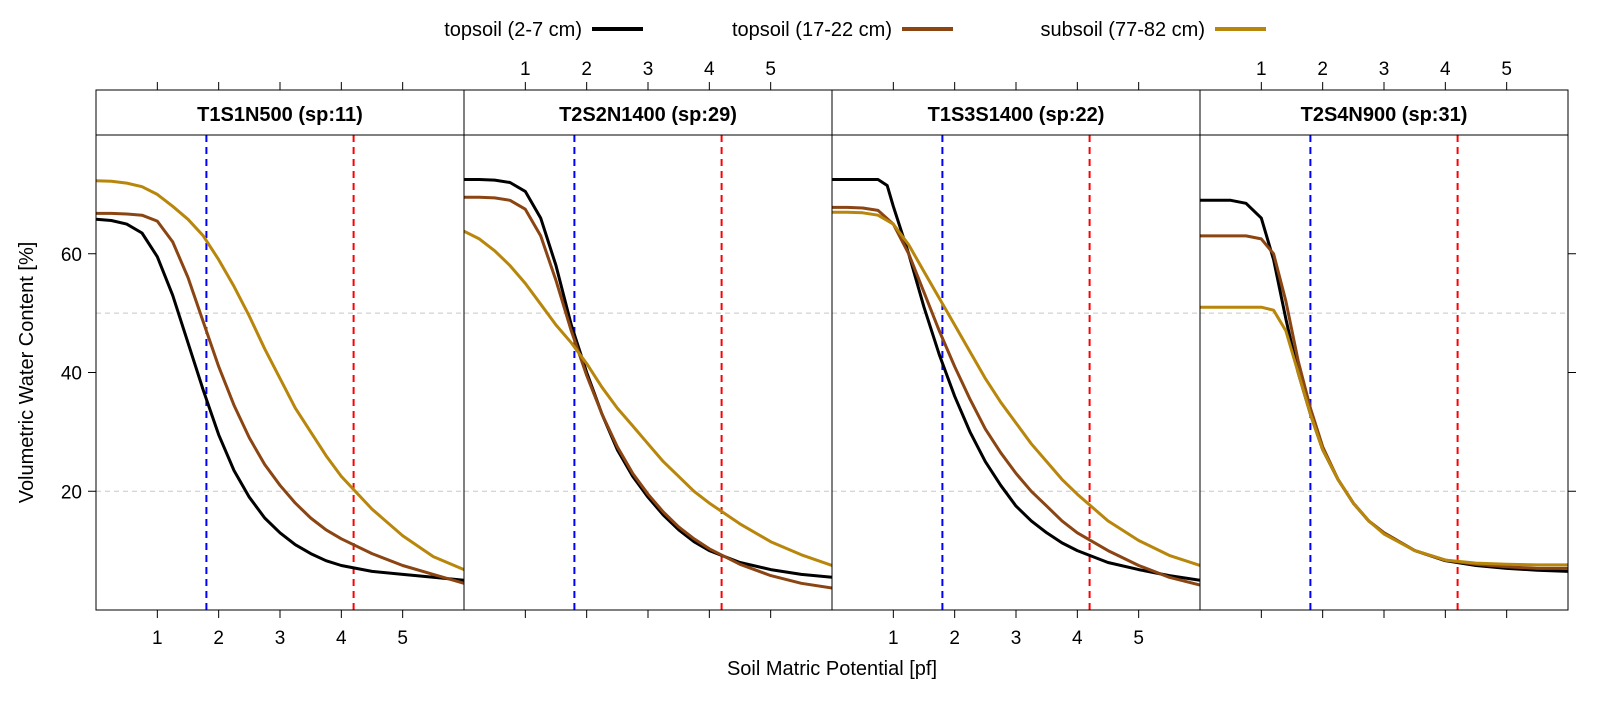 This screenshot has height=705, width=1600. I want to click on y-axis-title: Volumetric Water Content [%], so click(27, 373).